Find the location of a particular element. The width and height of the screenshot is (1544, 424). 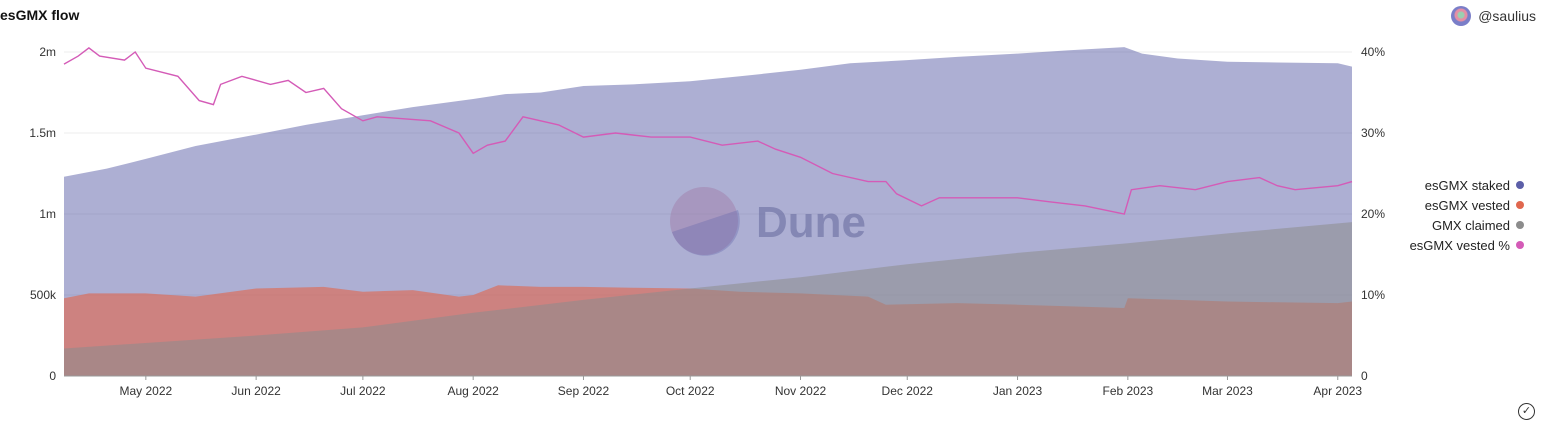

legend-item-staked: esGMX staked is located at coordinates (1467, 185).